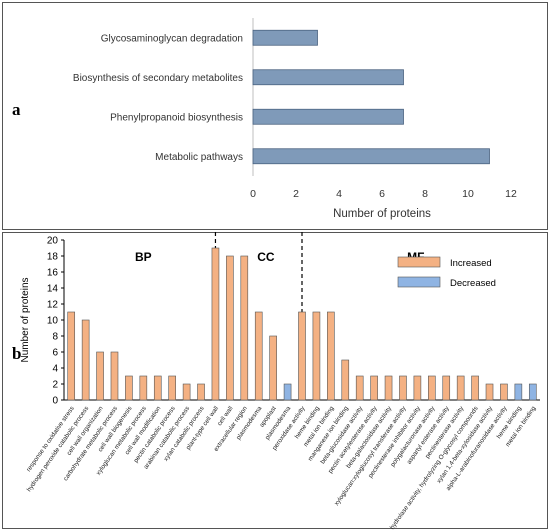  Describe the element at coordinates (473, 283) in the screenshot. I see `legend-label-decreased: Decreased` at that location.